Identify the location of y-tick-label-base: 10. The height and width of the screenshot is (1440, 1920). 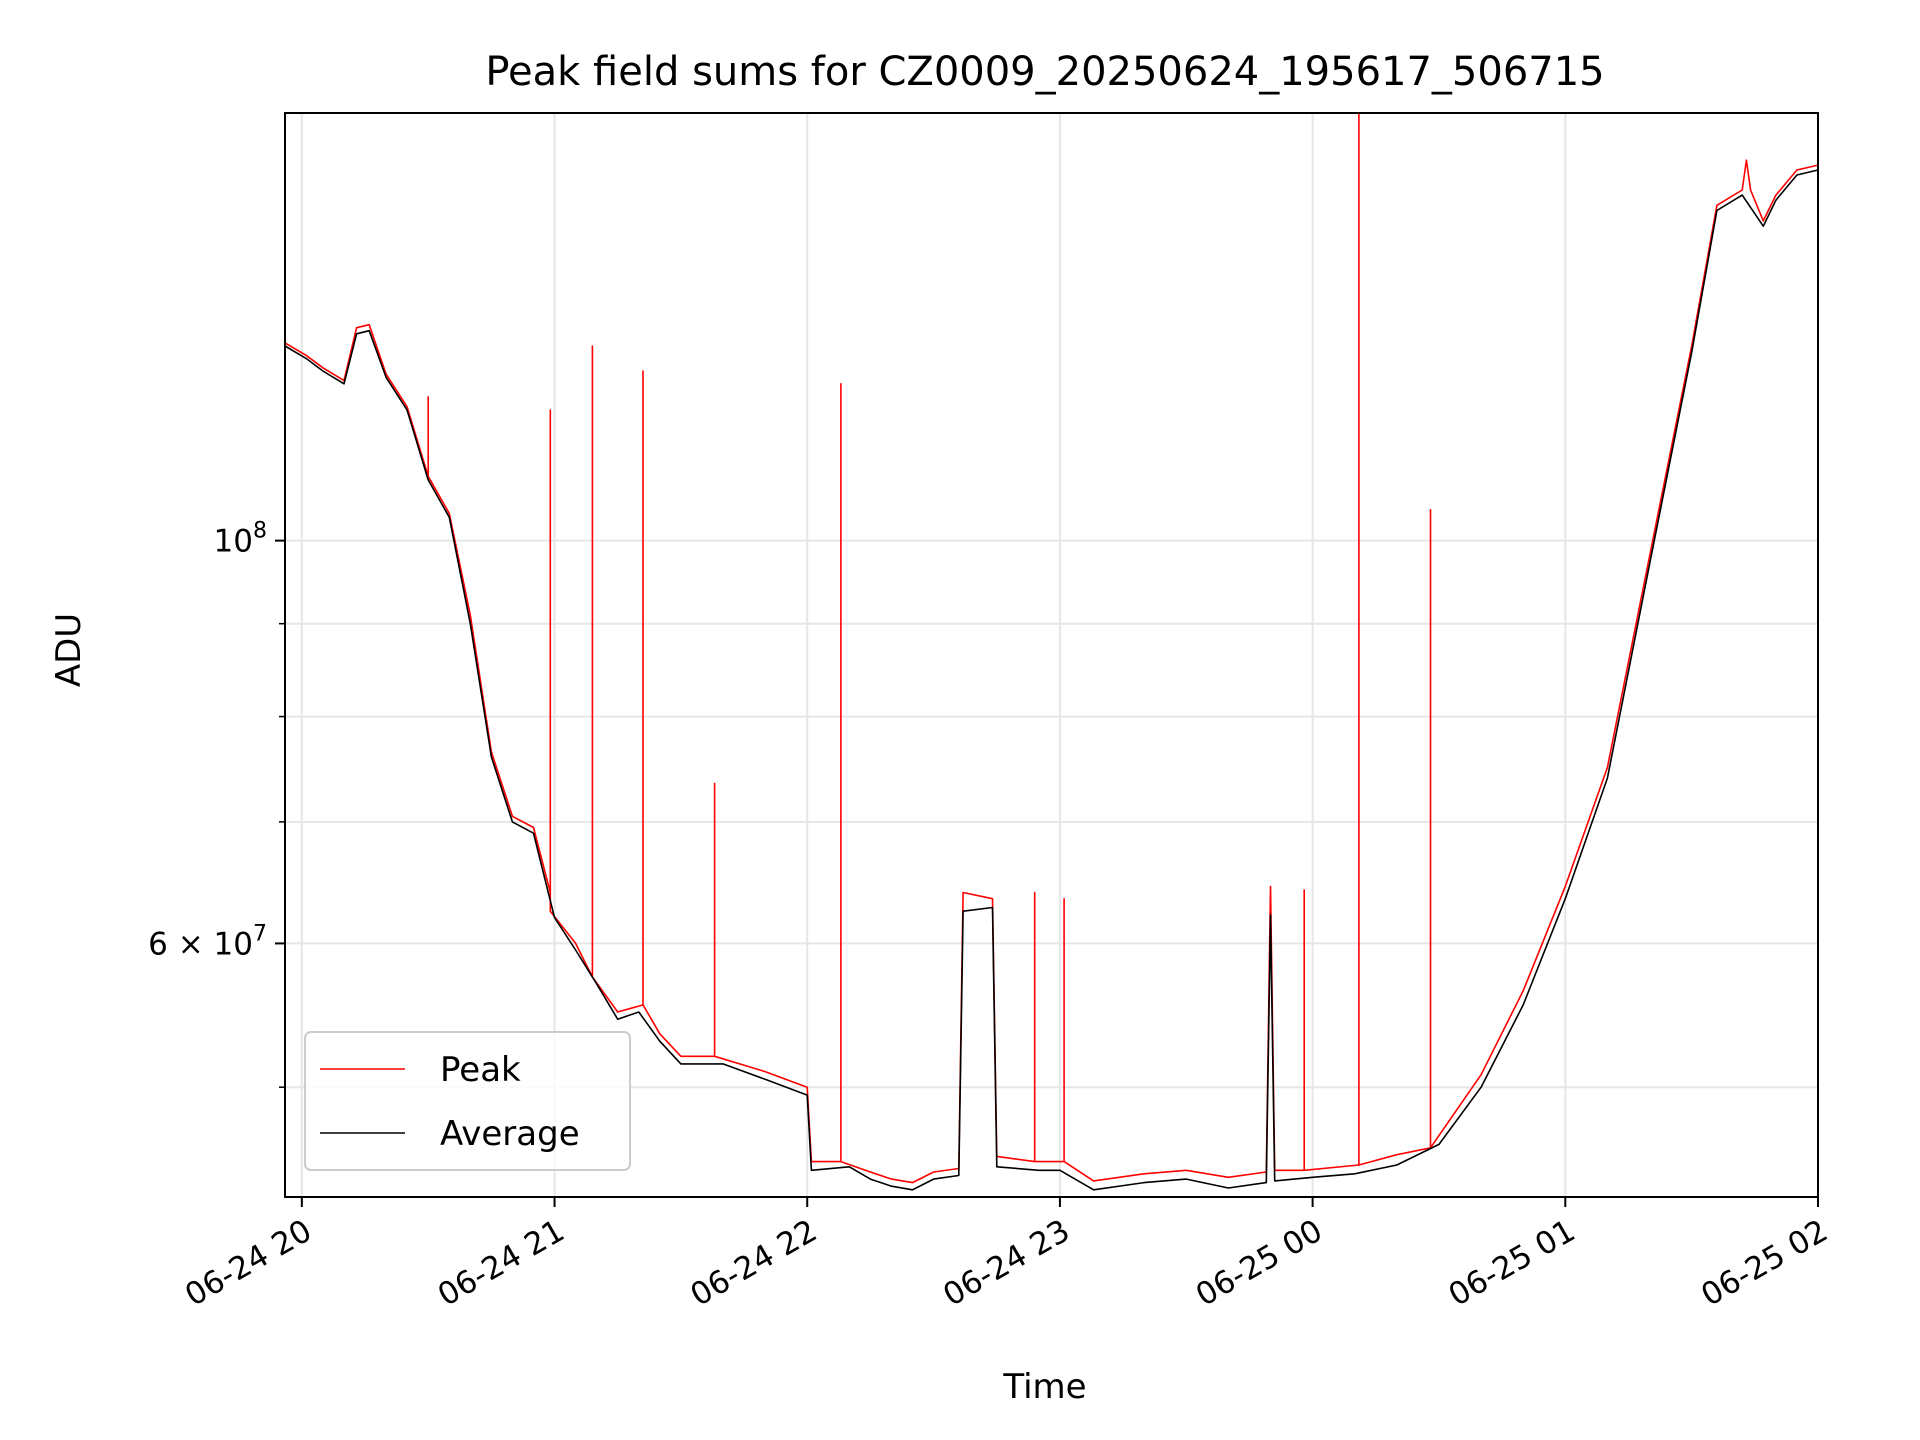
(233, 542).